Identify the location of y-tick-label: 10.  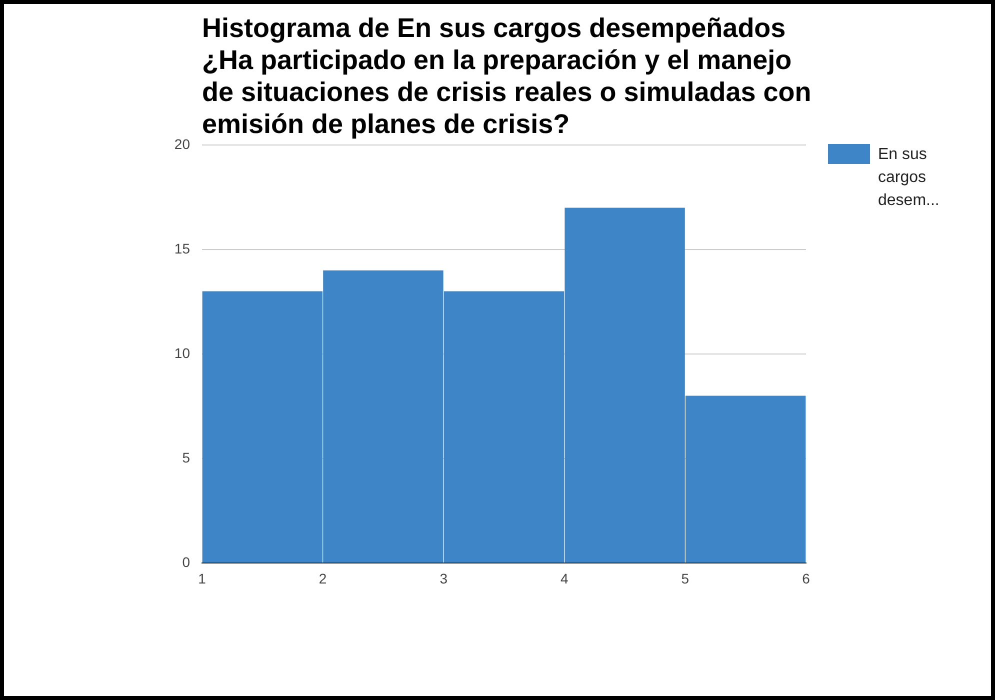
(182, 352).